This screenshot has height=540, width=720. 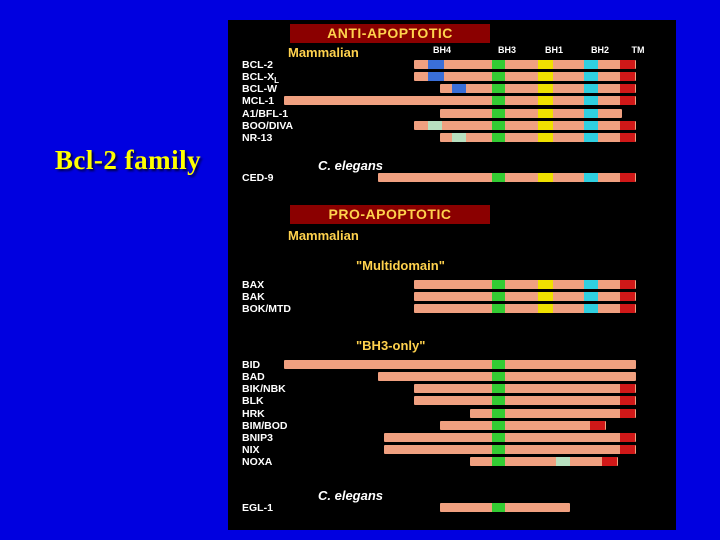 What do you see at coordinates (253, 401) in the screenshot?
I see `protein-name: BLK` at bounding box center [253, 401].